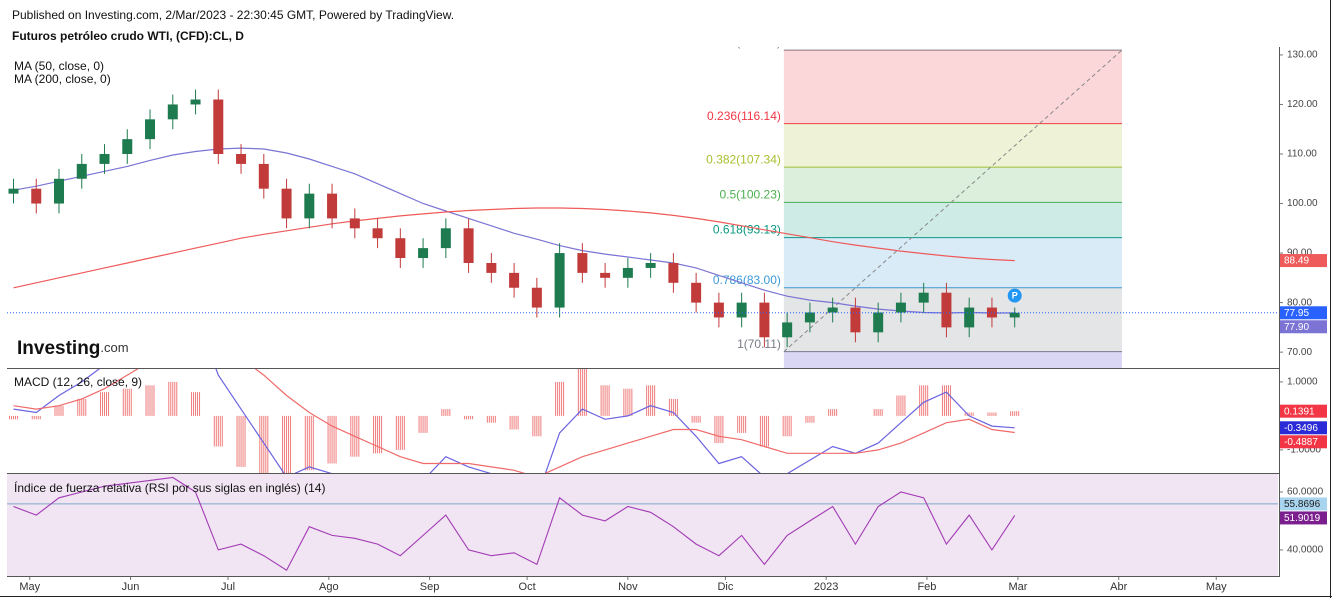  I want to click on y-tick-label: 120.00, so click(1302, 104).